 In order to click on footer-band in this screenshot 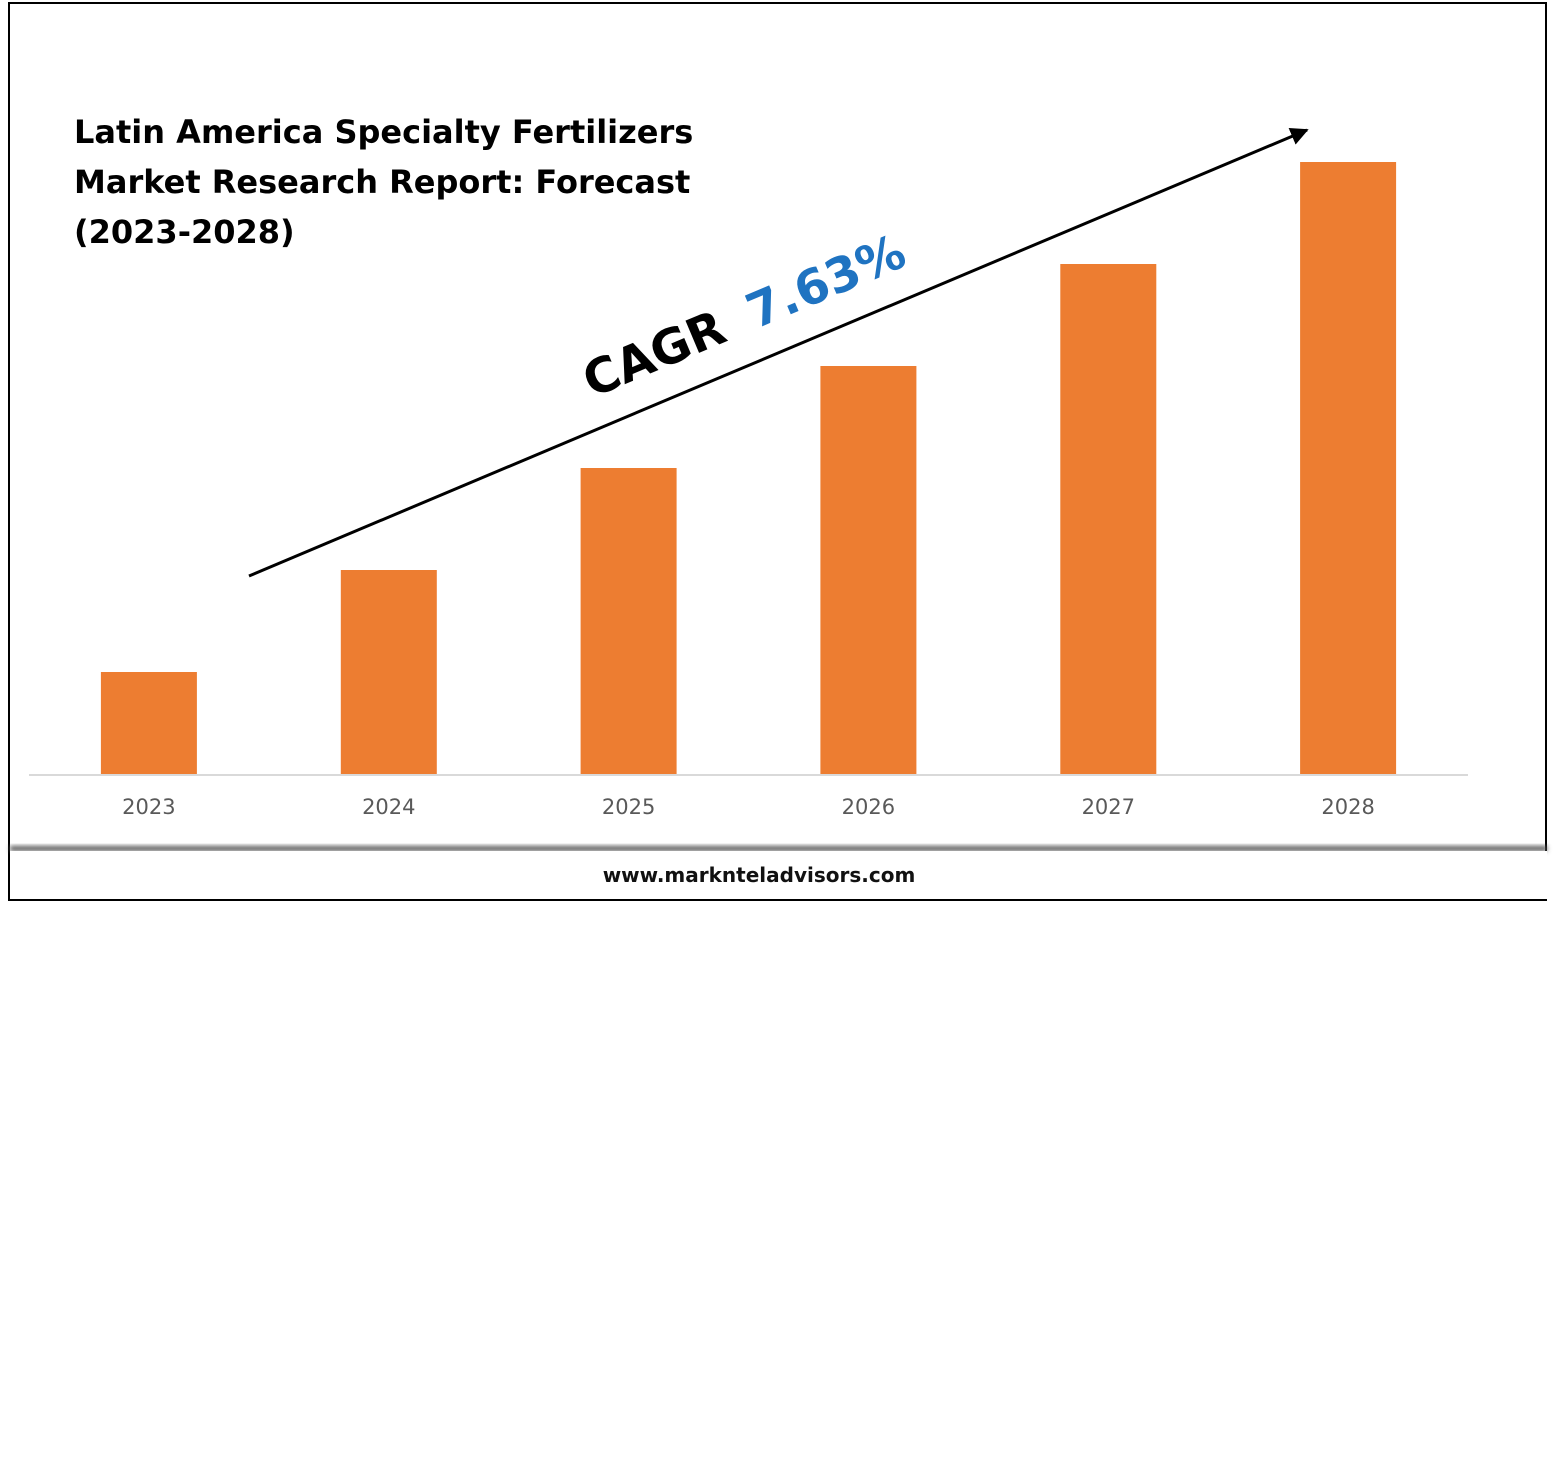, I will do `click(778, 875)`.